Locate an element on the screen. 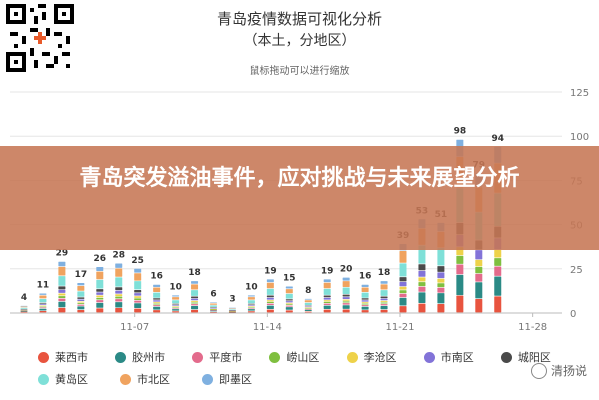 Image resolution: width=599 pixels, height=400 pixels. legend-label: 莱西市 is located at coordinates (71, 357).